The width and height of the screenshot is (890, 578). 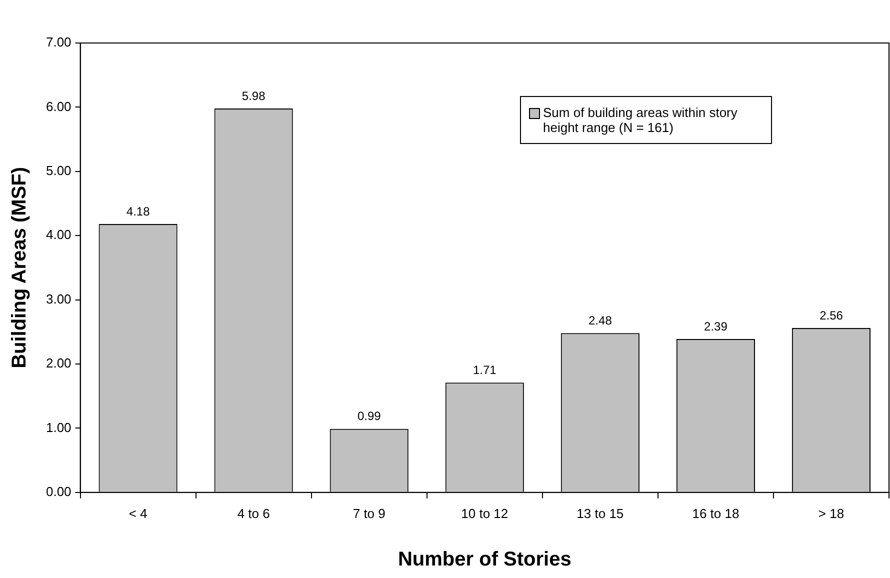 I want to click on x-tick-label: < 4, so click(x=138, y=513).